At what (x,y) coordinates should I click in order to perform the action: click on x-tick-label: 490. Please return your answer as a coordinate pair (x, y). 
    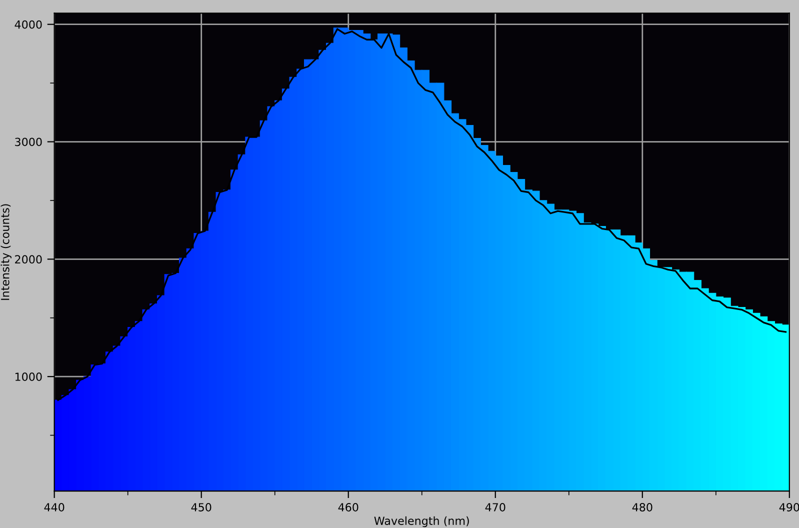
    Looking at the image, I should click on (789, 507).